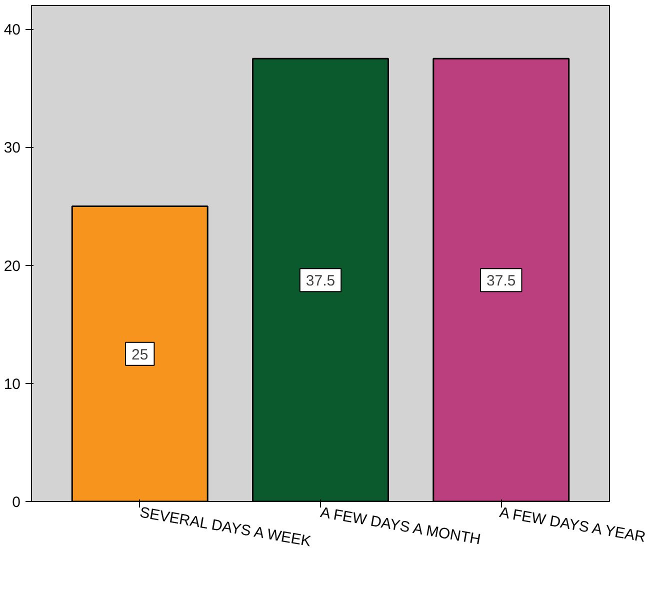 Image resolution: width=649 pixels, height=591 pixels. Describe the element at coordinates (12, 148) in the screenshot. I see `y-tick-label: 30` at that location.